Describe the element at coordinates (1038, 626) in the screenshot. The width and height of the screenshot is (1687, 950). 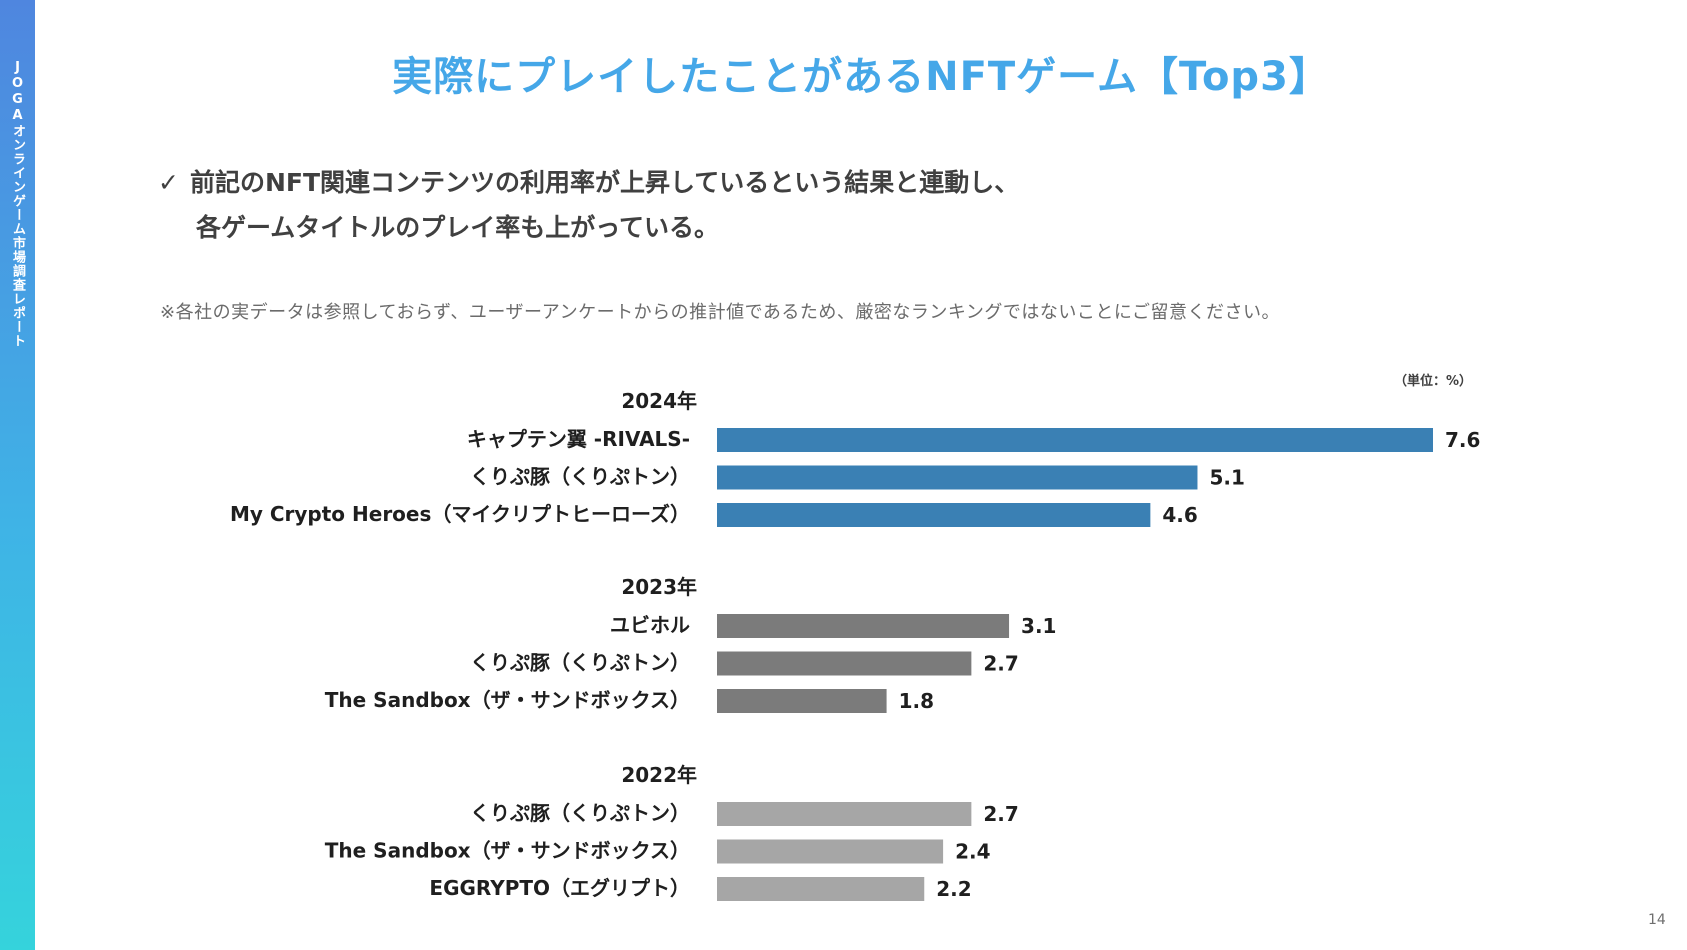
I see `value-label-1-0: 3.1` at that location.